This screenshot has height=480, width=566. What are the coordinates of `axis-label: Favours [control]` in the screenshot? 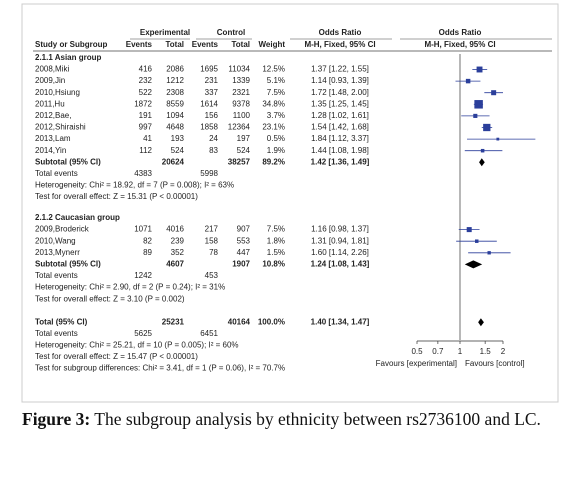 It's located at (495, 363).